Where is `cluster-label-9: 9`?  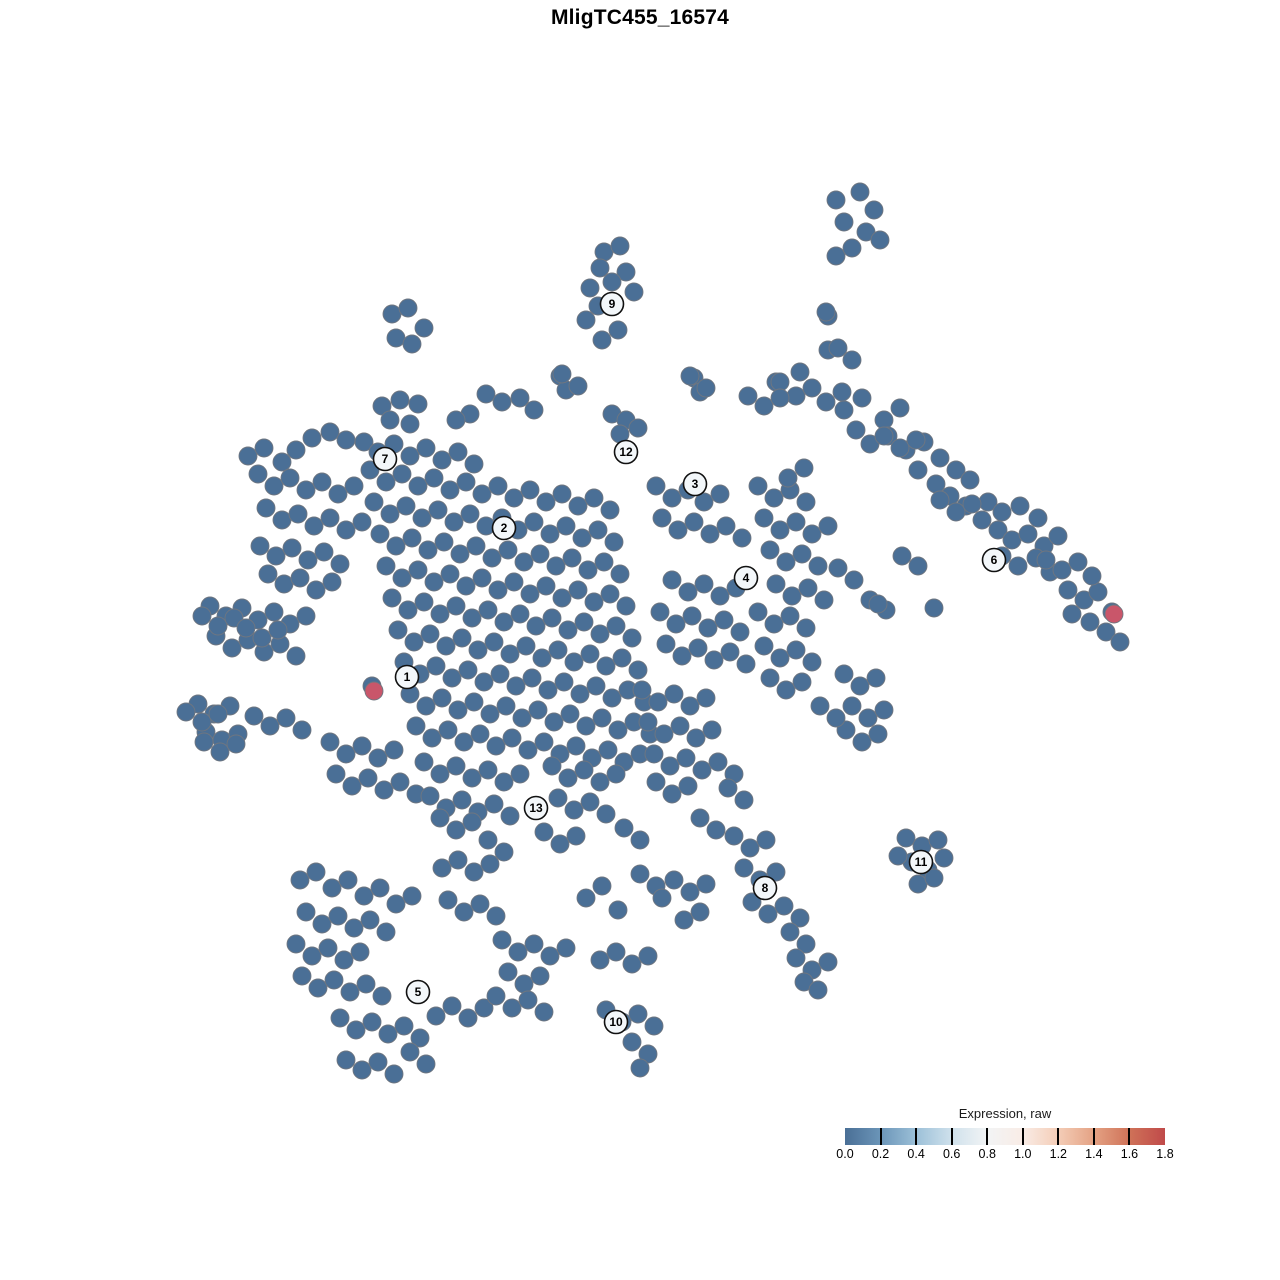
cluster-label-9: 9 is located at coordinates (612, 304).